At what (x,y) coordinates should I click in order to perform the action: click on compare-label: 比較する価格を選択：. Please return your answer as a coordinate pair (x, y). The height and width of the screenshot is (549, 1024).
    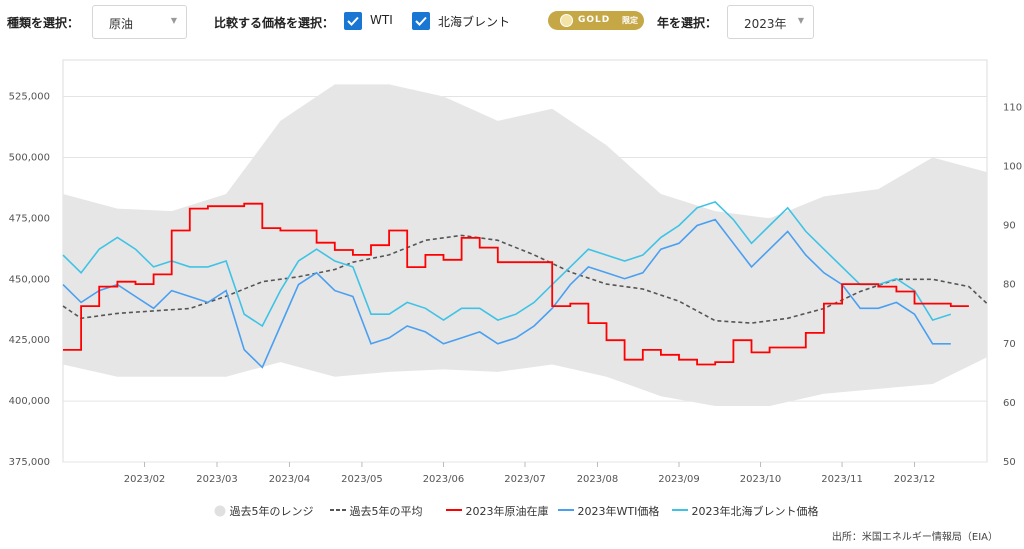
    Looking at the image, I should click on (274, 23).